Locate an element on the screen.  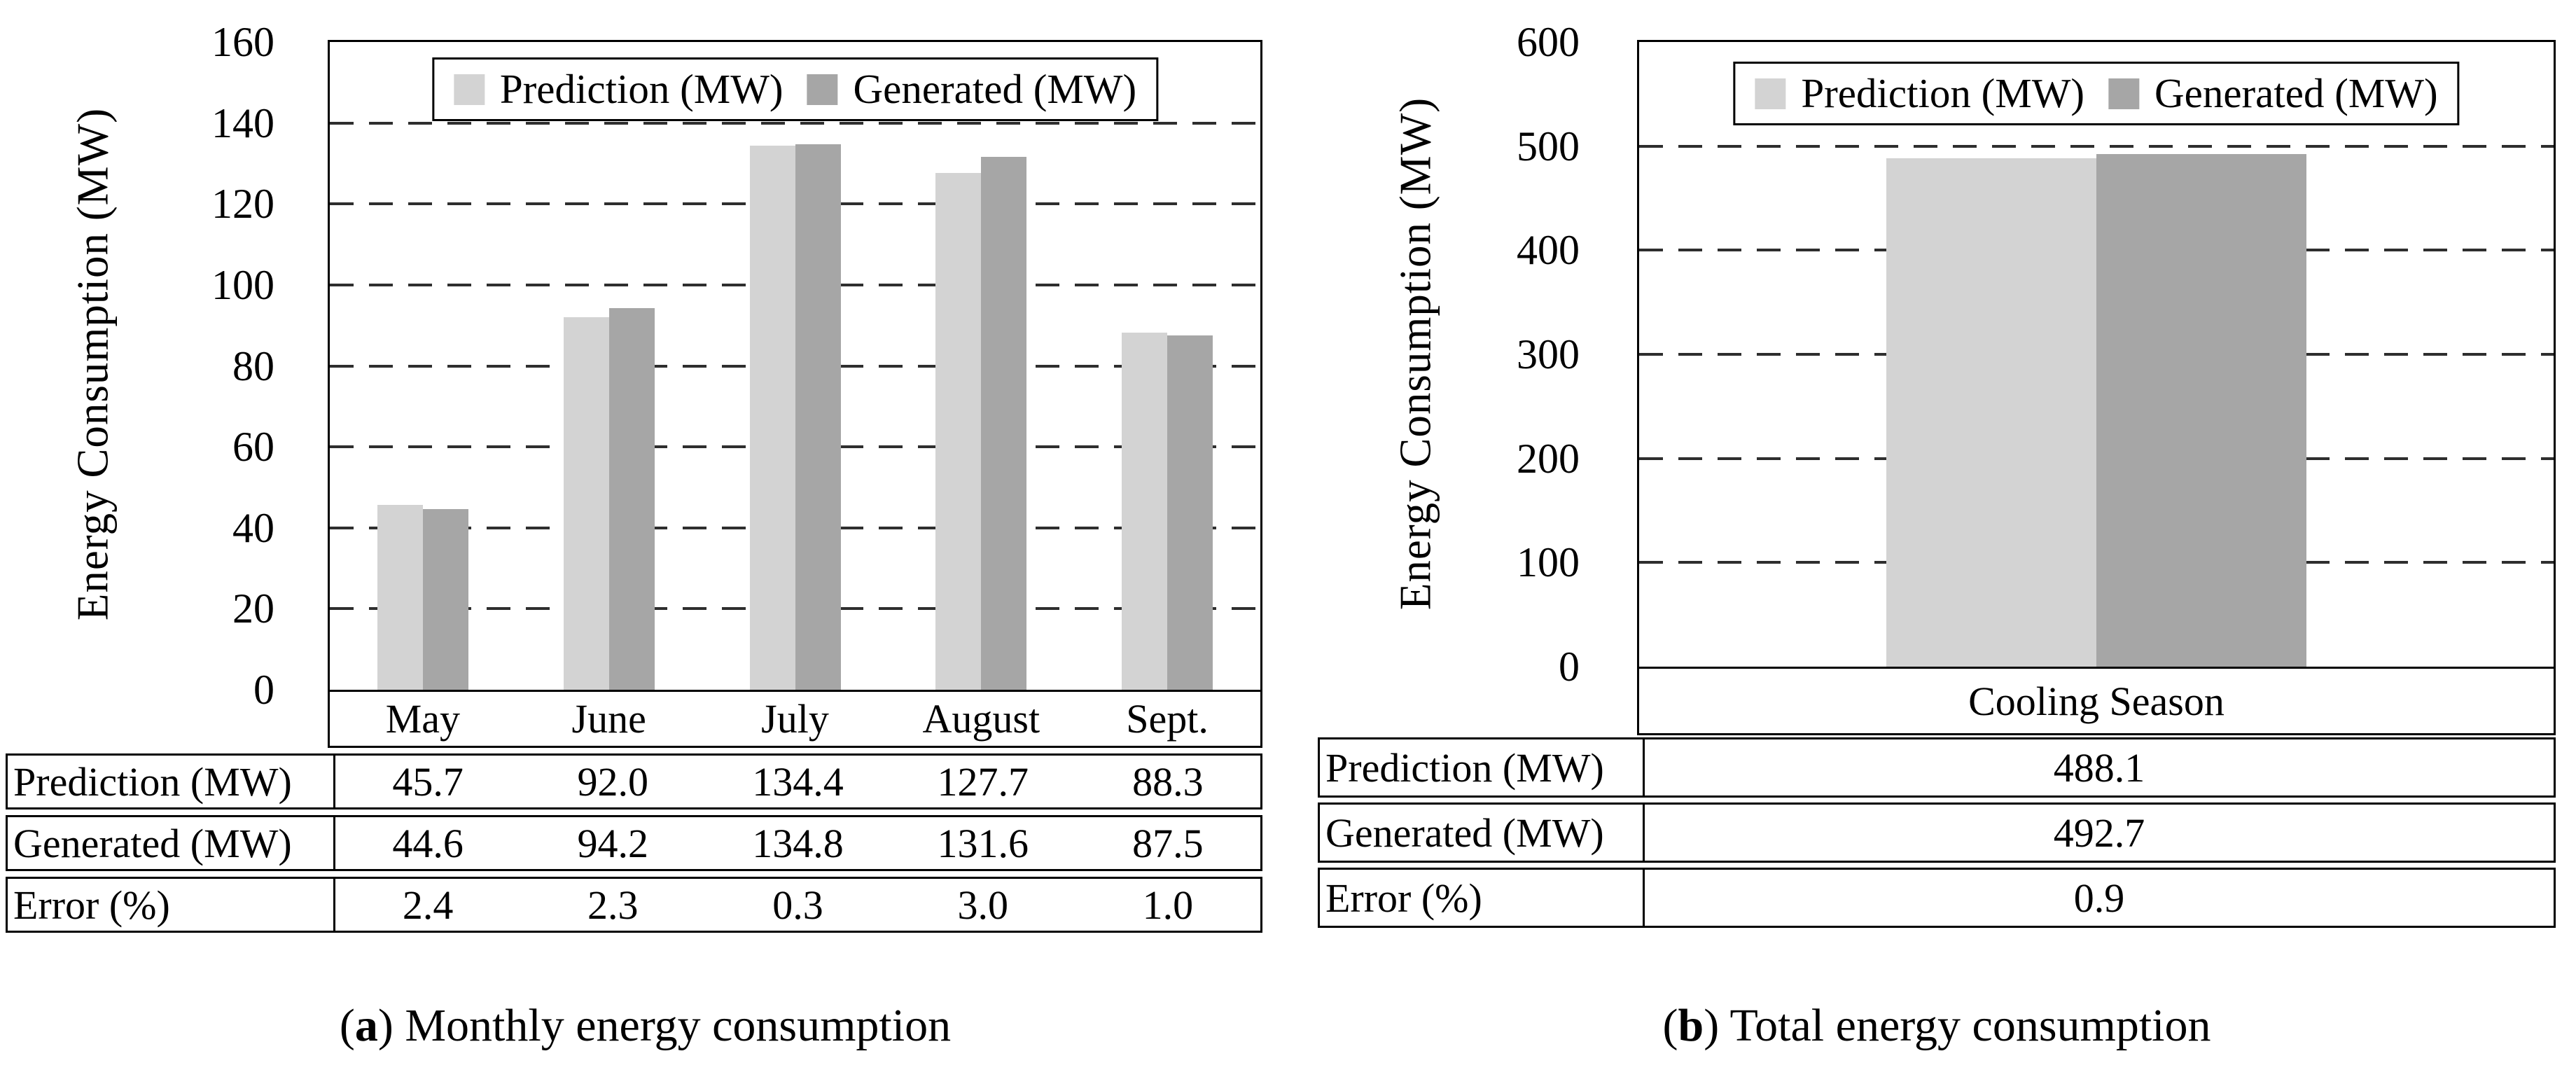
table-cell: 2.3 is located at coordinates (613, 905).